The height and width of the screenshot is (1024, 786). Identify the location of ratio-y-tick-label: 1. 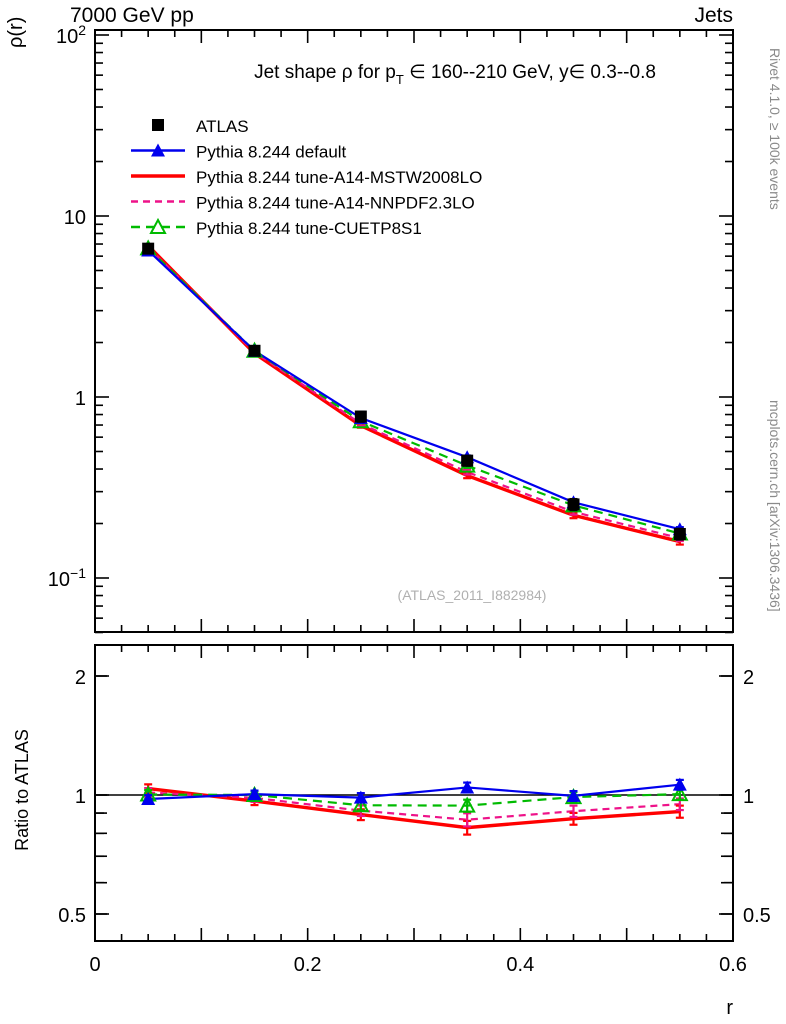
(80, 797).